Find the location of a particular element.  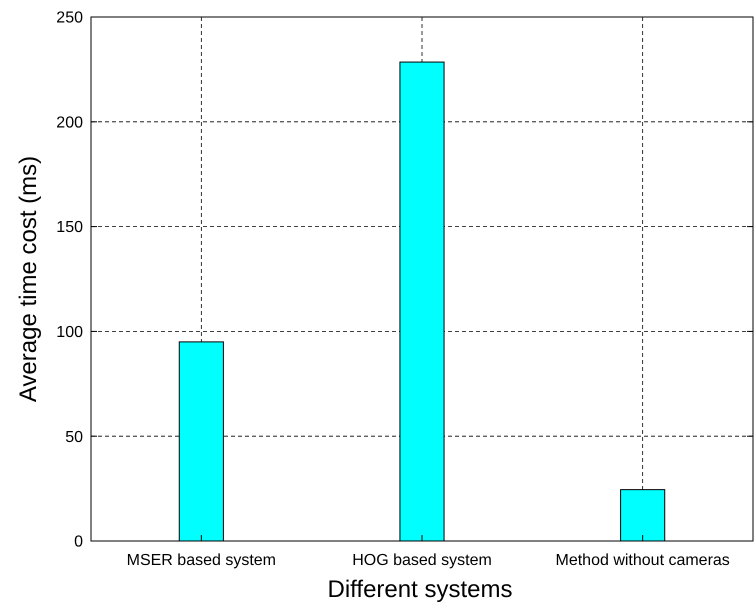

y-axis-title: Average time cost (ms) is located at coordinates (28, 279).